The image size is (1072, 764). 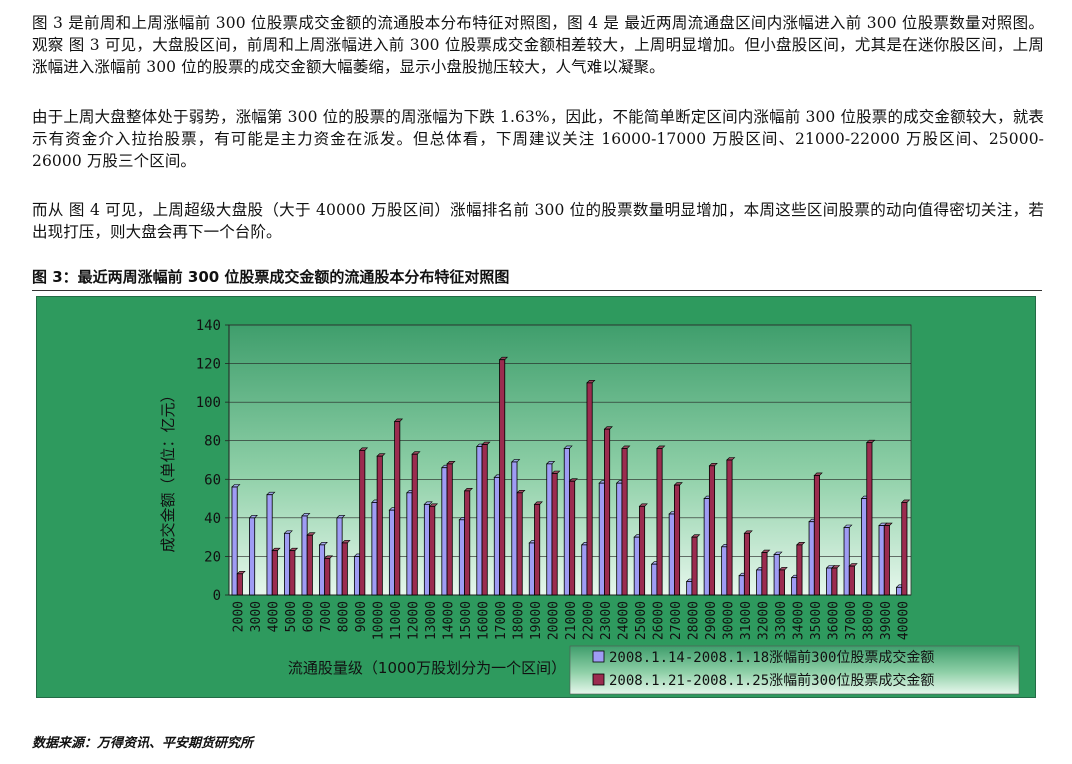 What do you see at coordinates (868, 620) in the screenshot?
I see `x-tick-label: 38000` at bounding box center [868, 620].